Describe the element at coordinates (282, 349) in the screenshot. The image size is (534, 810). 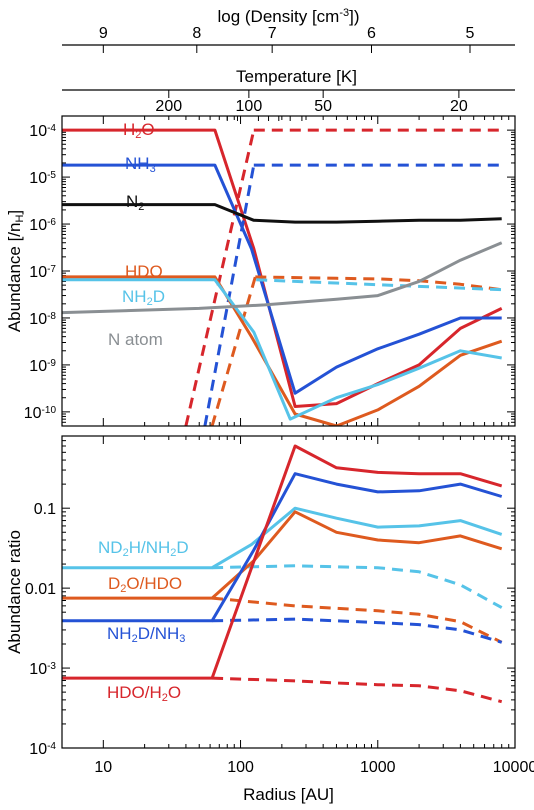
I see `series-line-nh2d` at that location.